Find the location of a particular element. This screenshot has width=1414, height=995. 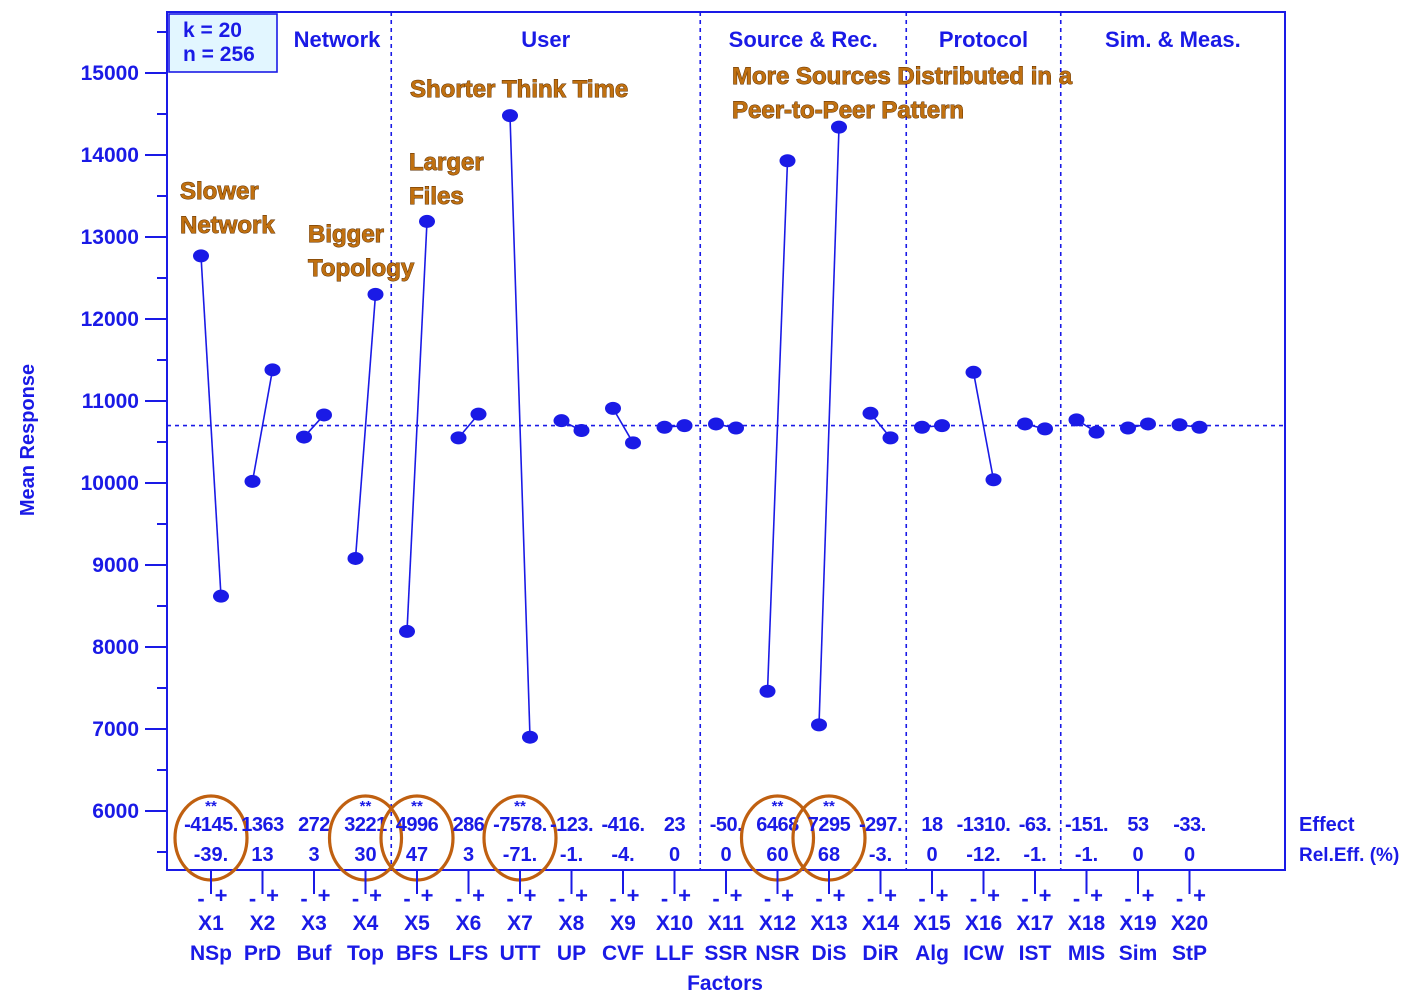

level-minus-X6: - is located at coordinates (458, 898).